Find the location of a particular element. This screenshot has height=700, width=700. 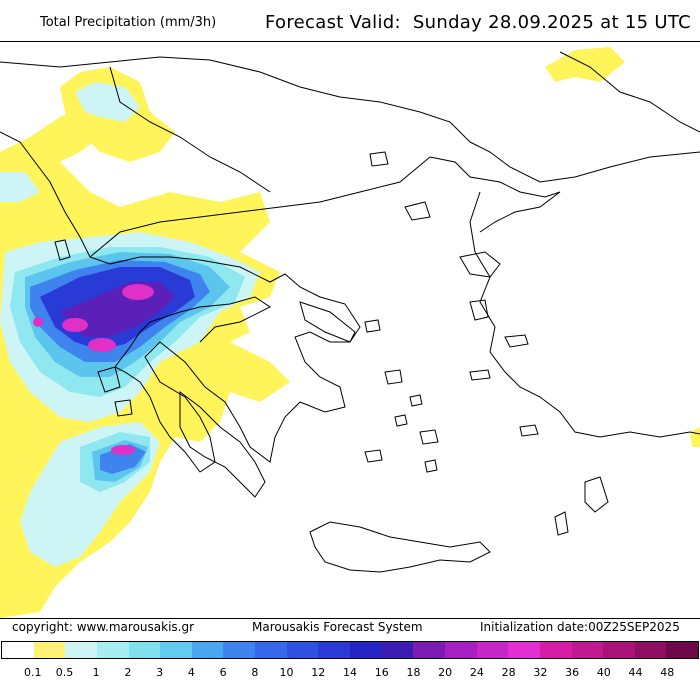

coast-turkey-west is located at coordinates (584, 314).